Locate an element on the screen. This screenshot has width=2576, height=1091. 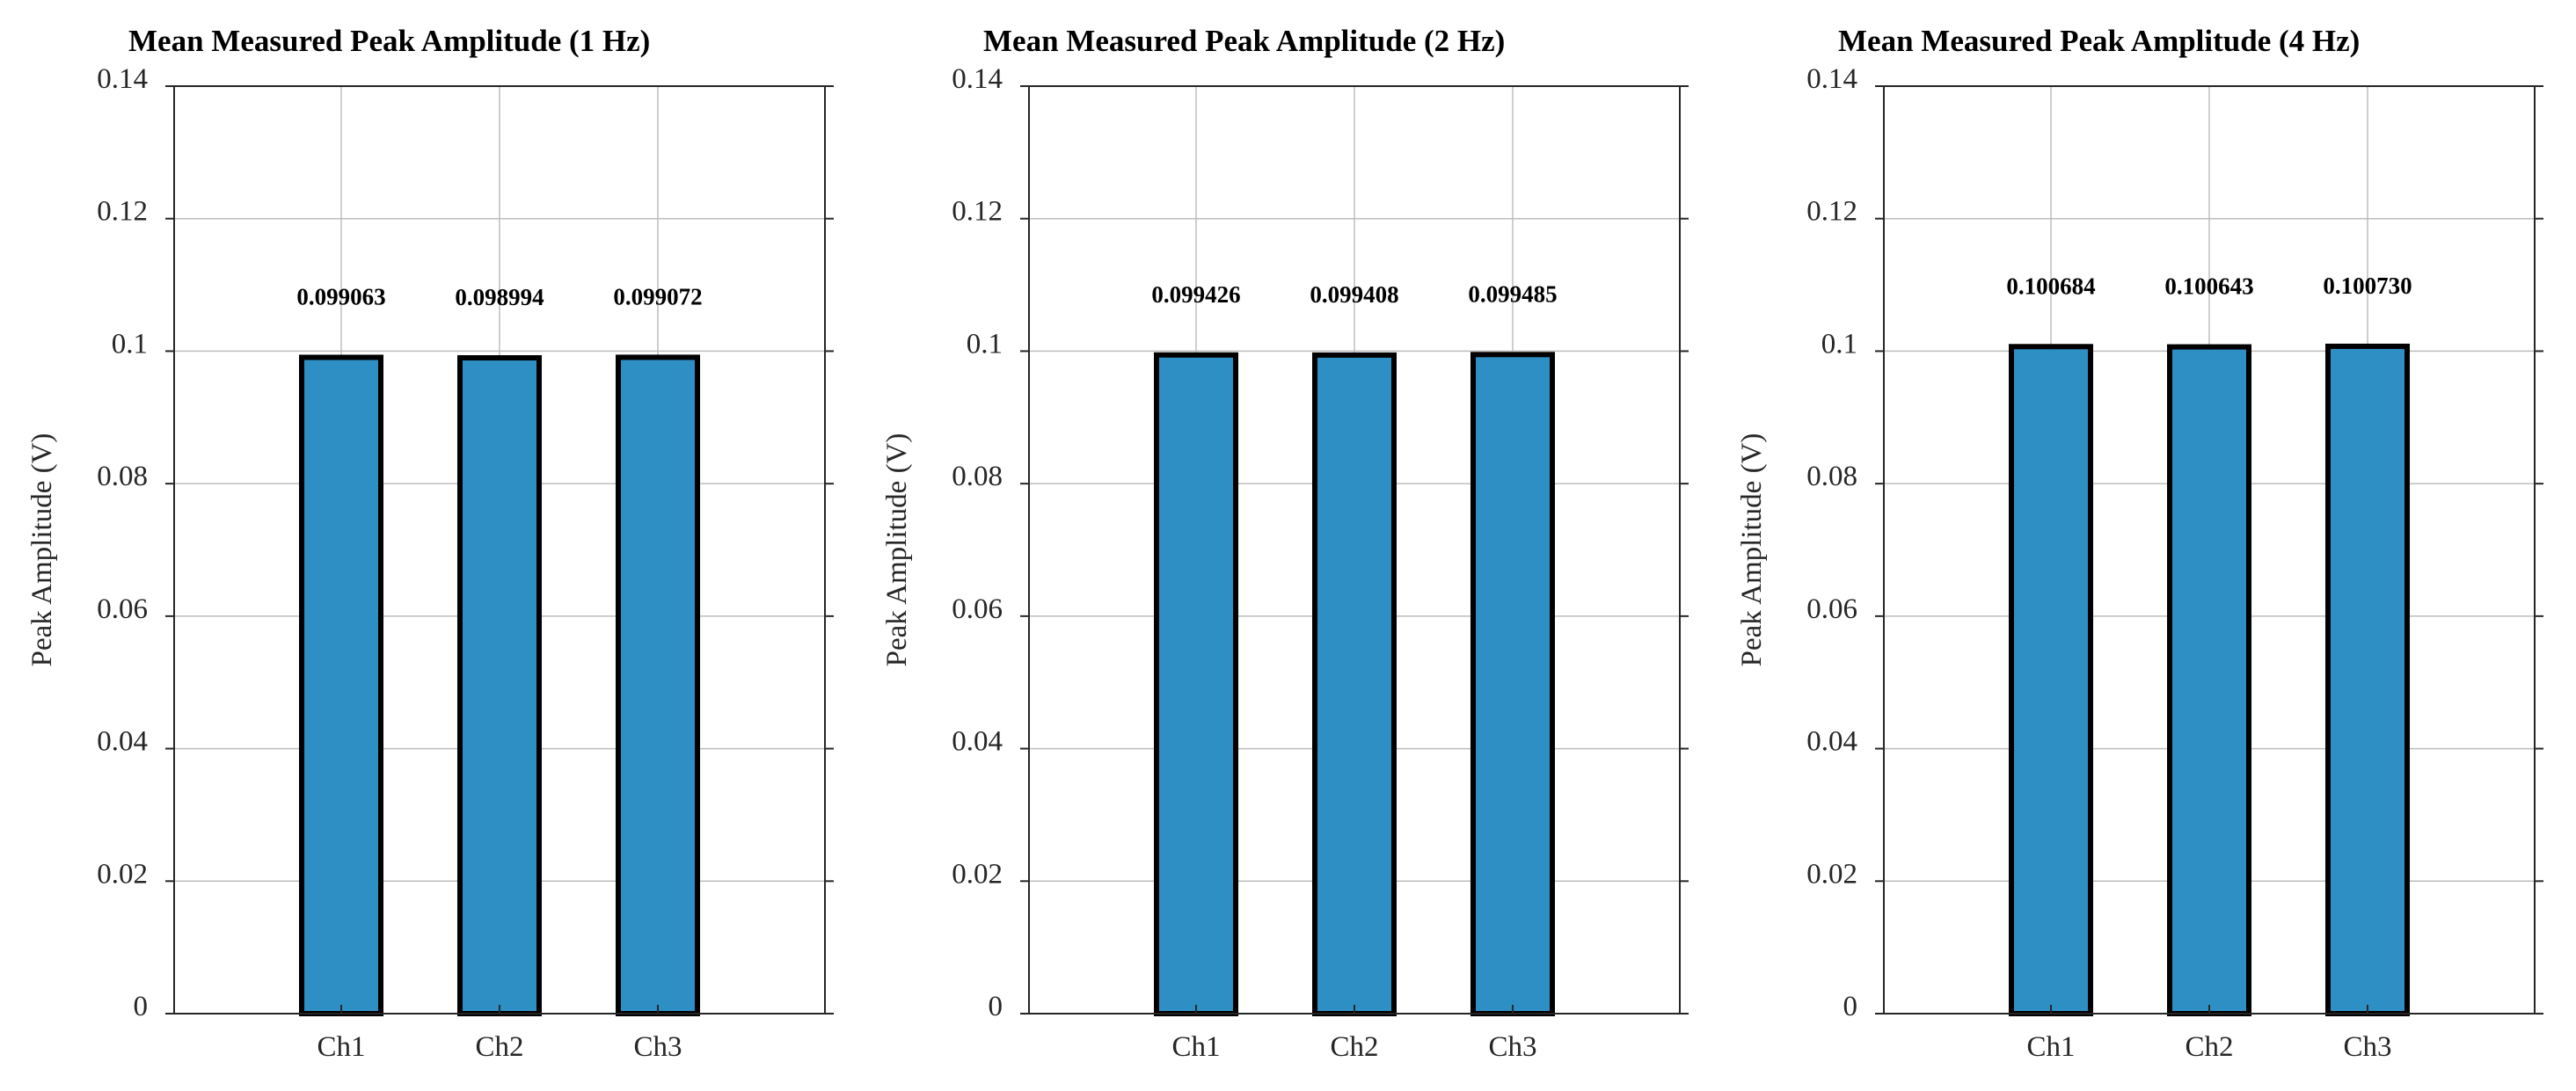
data-label: 0.100643 is located at coordinates (2208, 286).